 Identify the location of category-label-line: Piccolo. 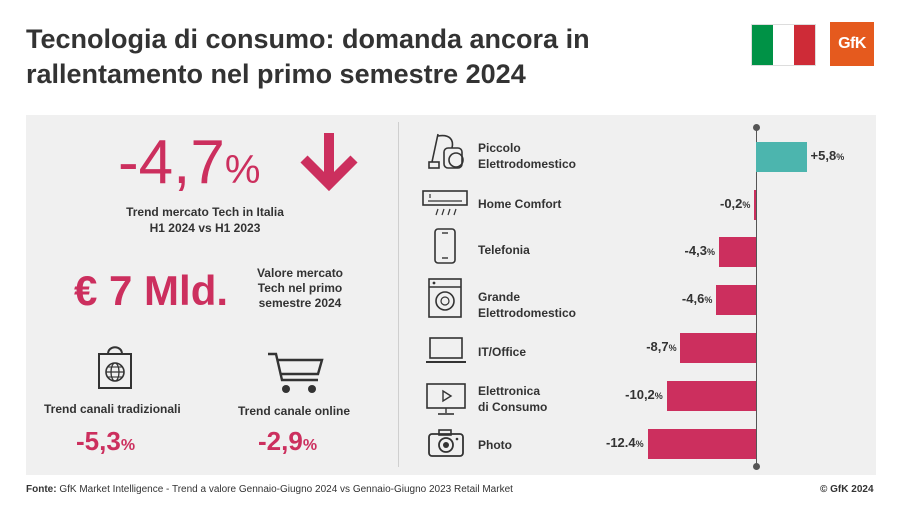
(499, 148).